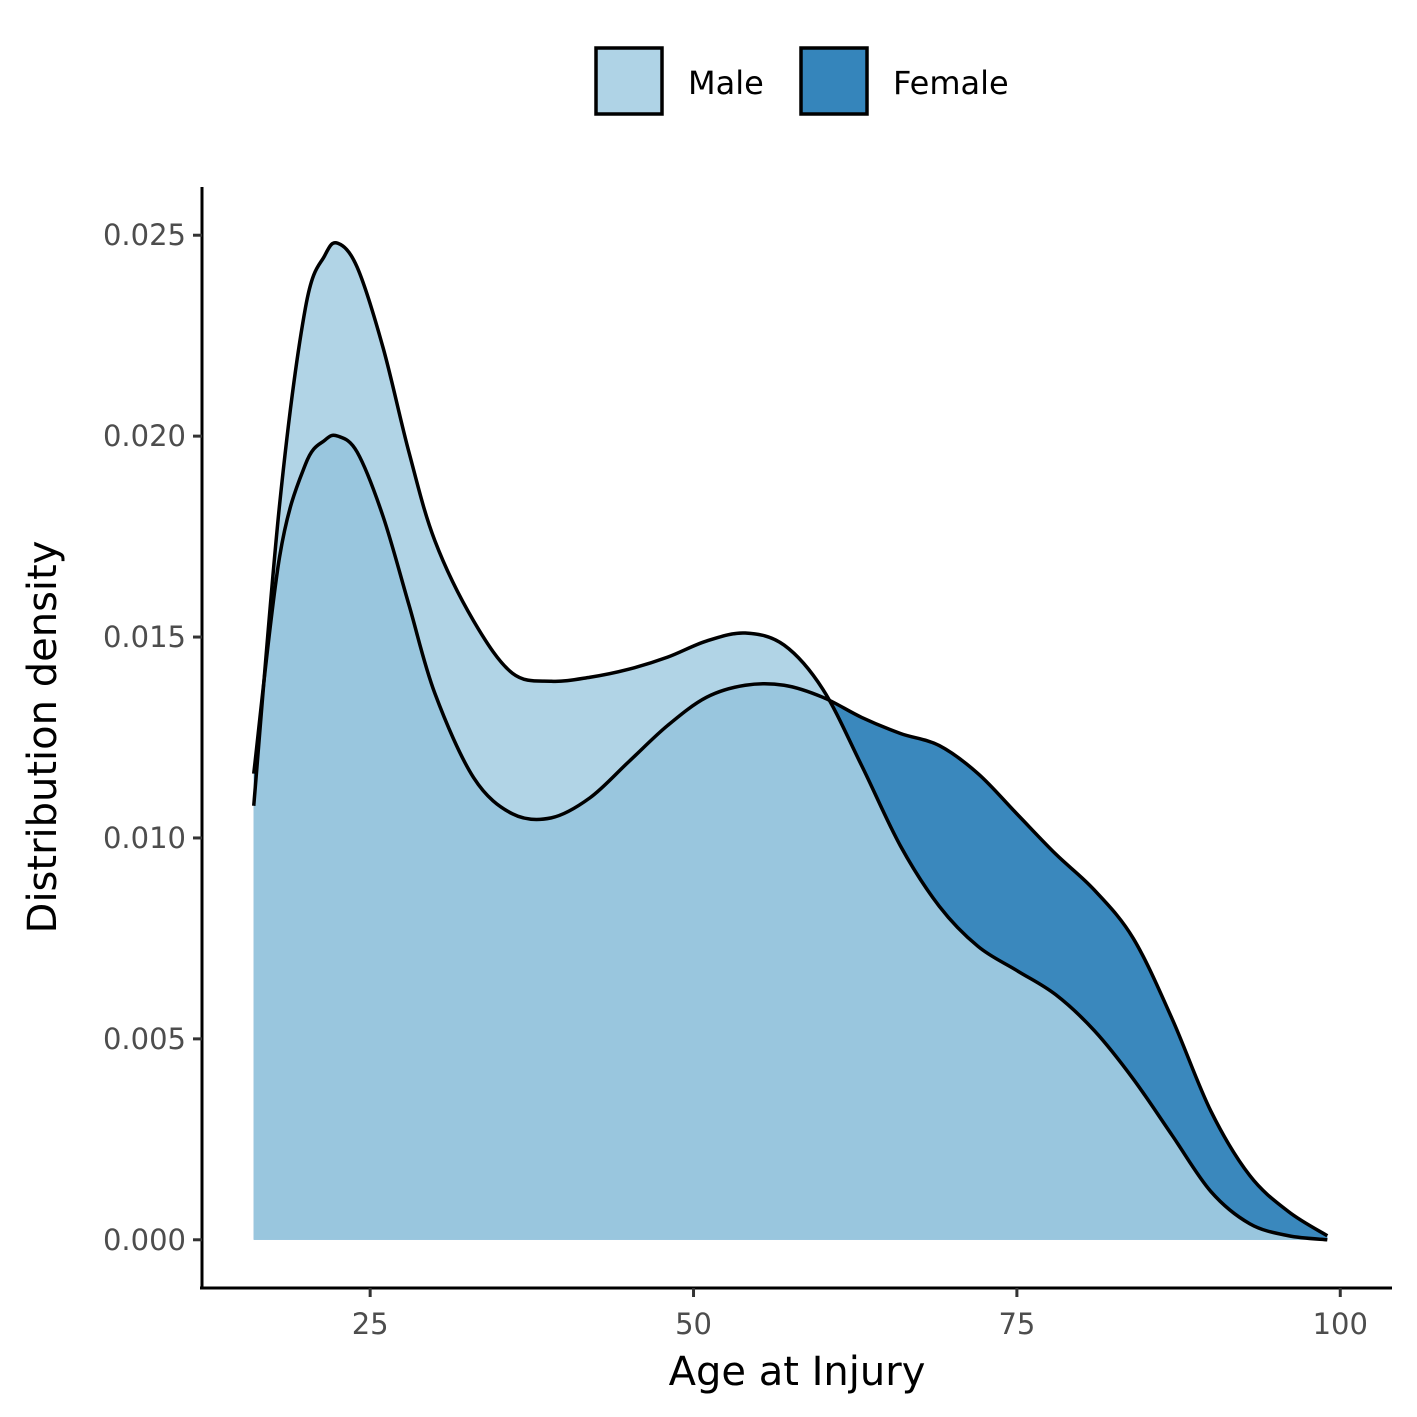  I want to click on y-tick-label: 0.010, so click(144, 838).